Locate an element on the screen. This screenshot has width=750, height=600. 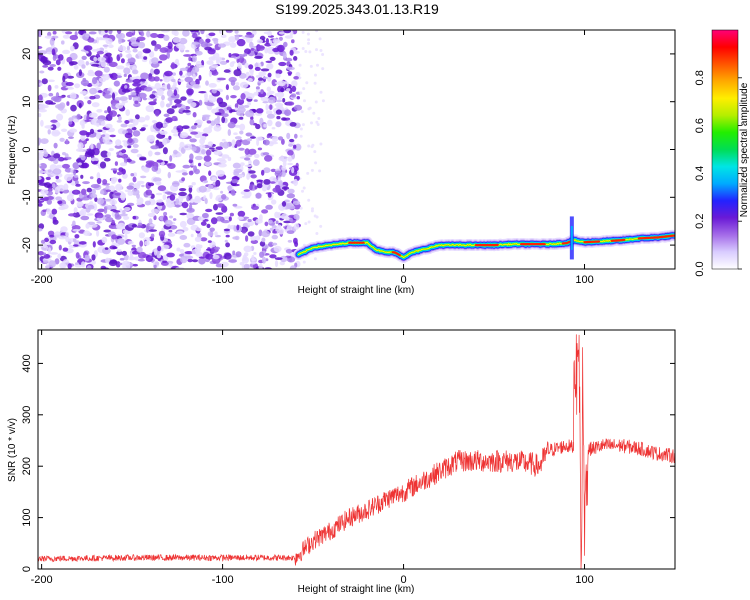
colorbar-strip is located at coordinates (725, 149).